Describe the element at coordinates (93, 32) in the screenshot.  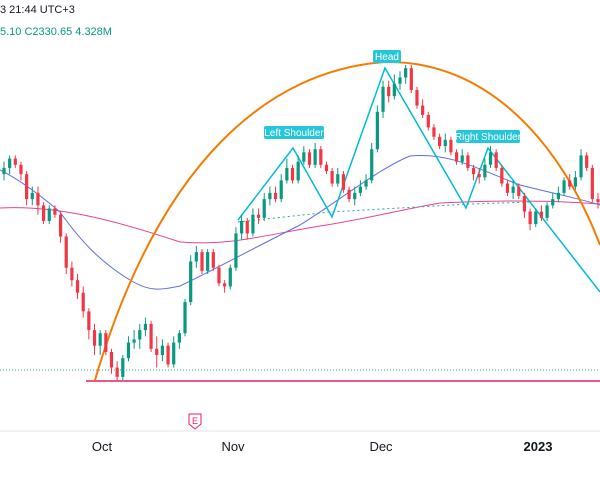
I see `volume-value: 4.328M` at that location.